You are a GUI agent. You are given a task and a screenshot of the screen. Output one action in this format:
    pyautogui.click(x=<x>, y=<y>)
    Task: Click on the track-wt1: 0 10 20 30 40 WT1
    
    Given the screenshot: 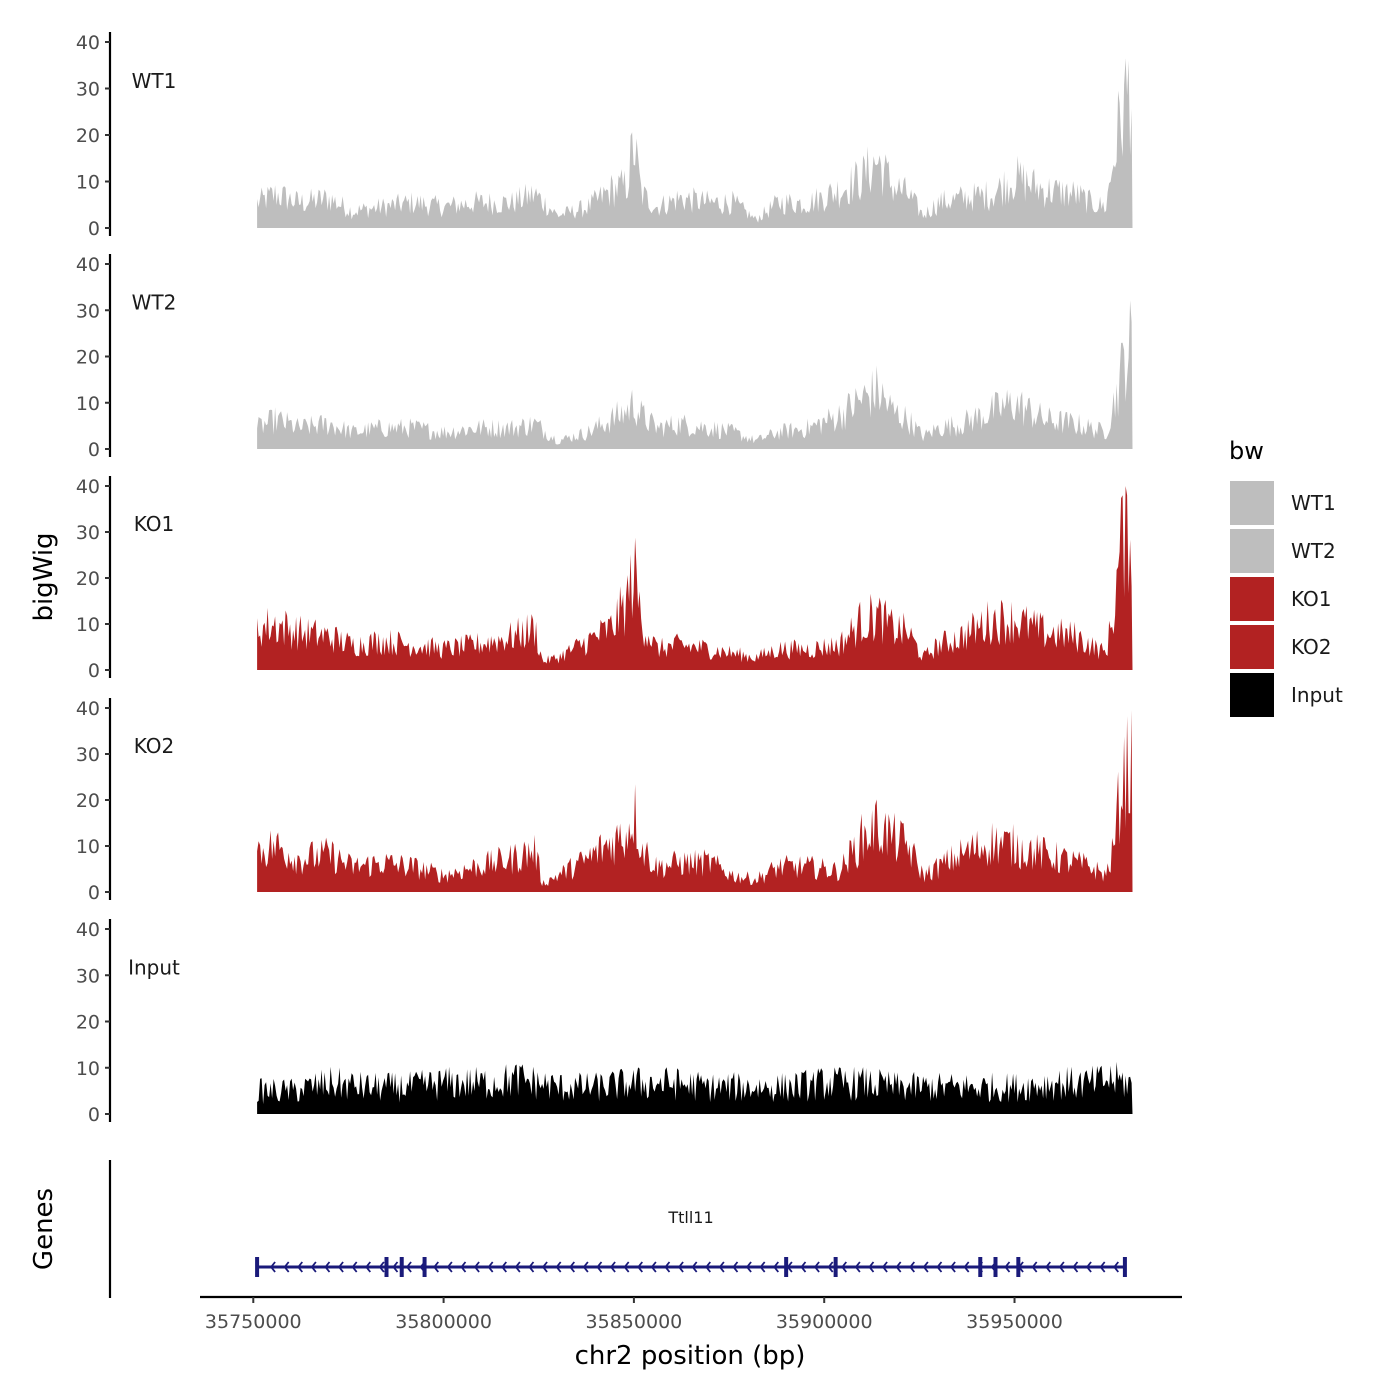 What is the action you would take?
    pyautogui.click(x=604, y=136)
    